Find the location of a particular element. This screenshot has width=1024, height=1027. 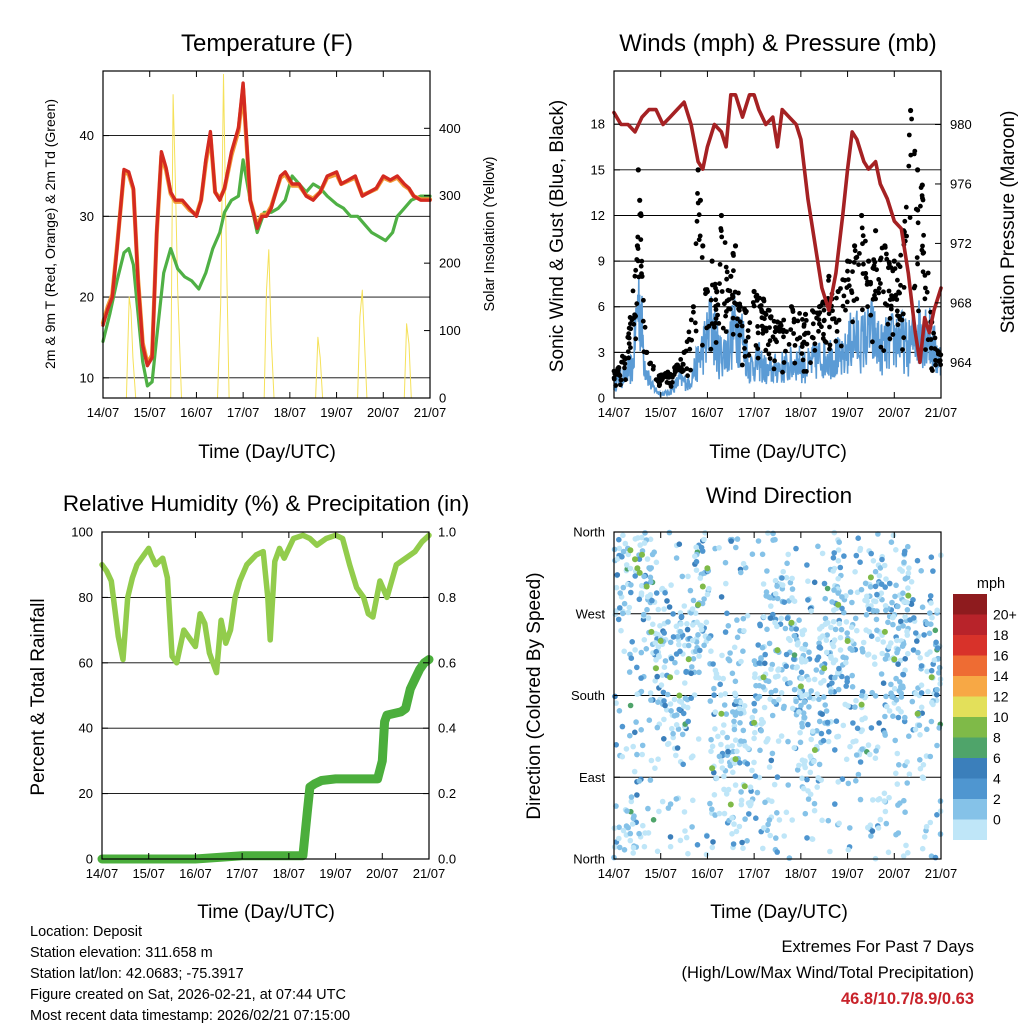

x-tick-label: 19/07 is located at coordinates (847, 873).